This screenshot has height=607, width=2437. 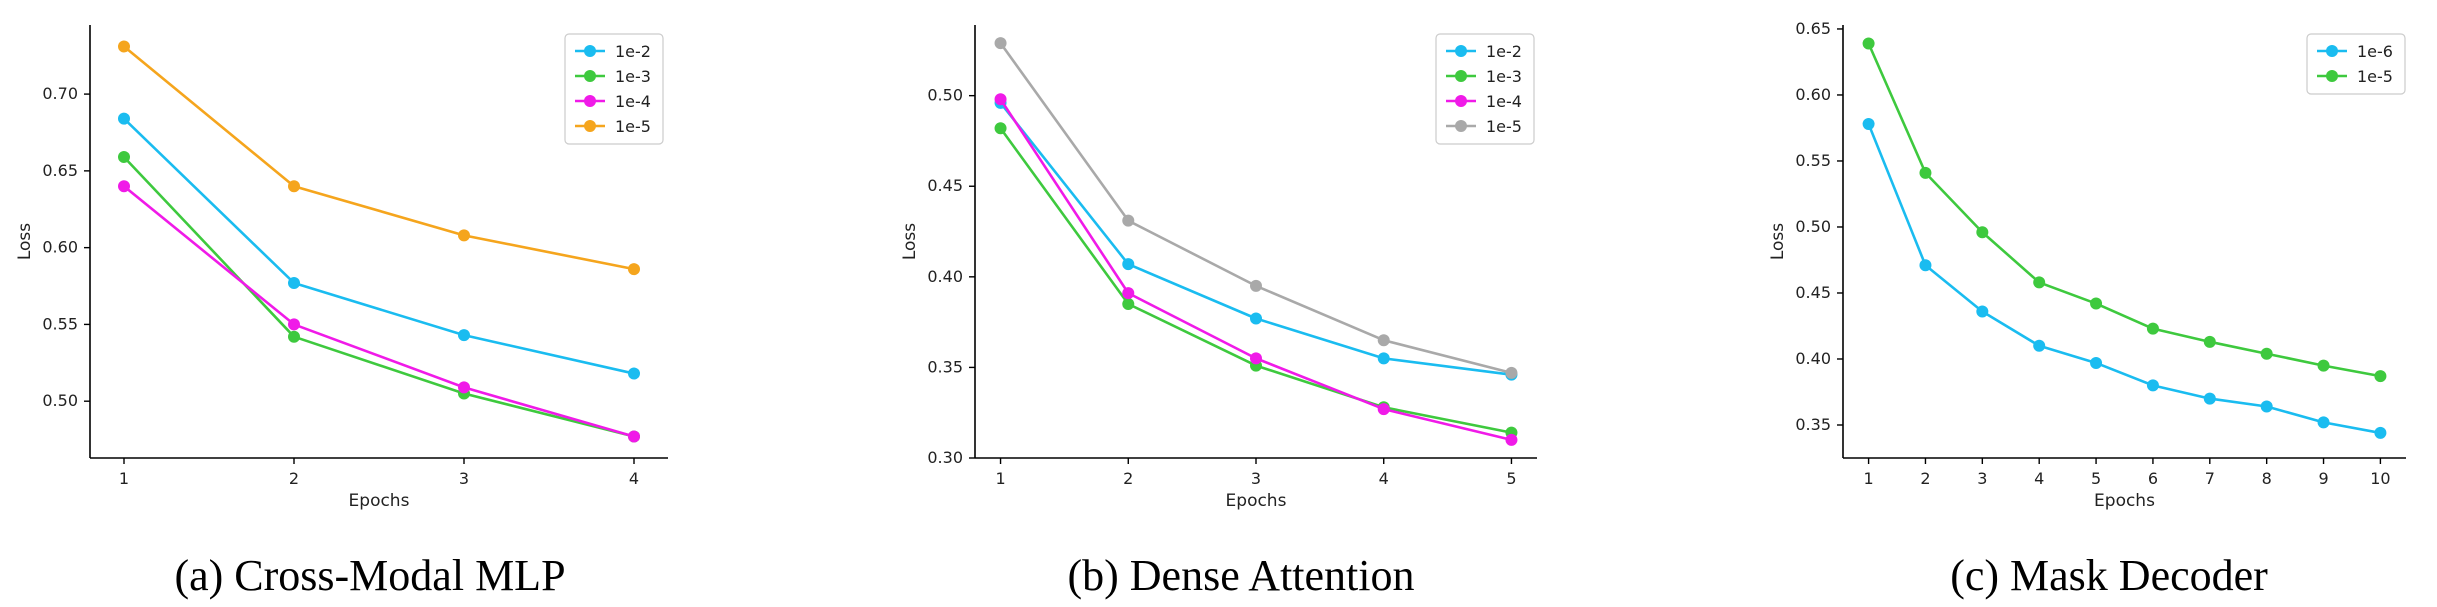 What do you see at coordinates (1485, 89) in the screenshot?
I see `legend` at bounding box center [1485, 89].